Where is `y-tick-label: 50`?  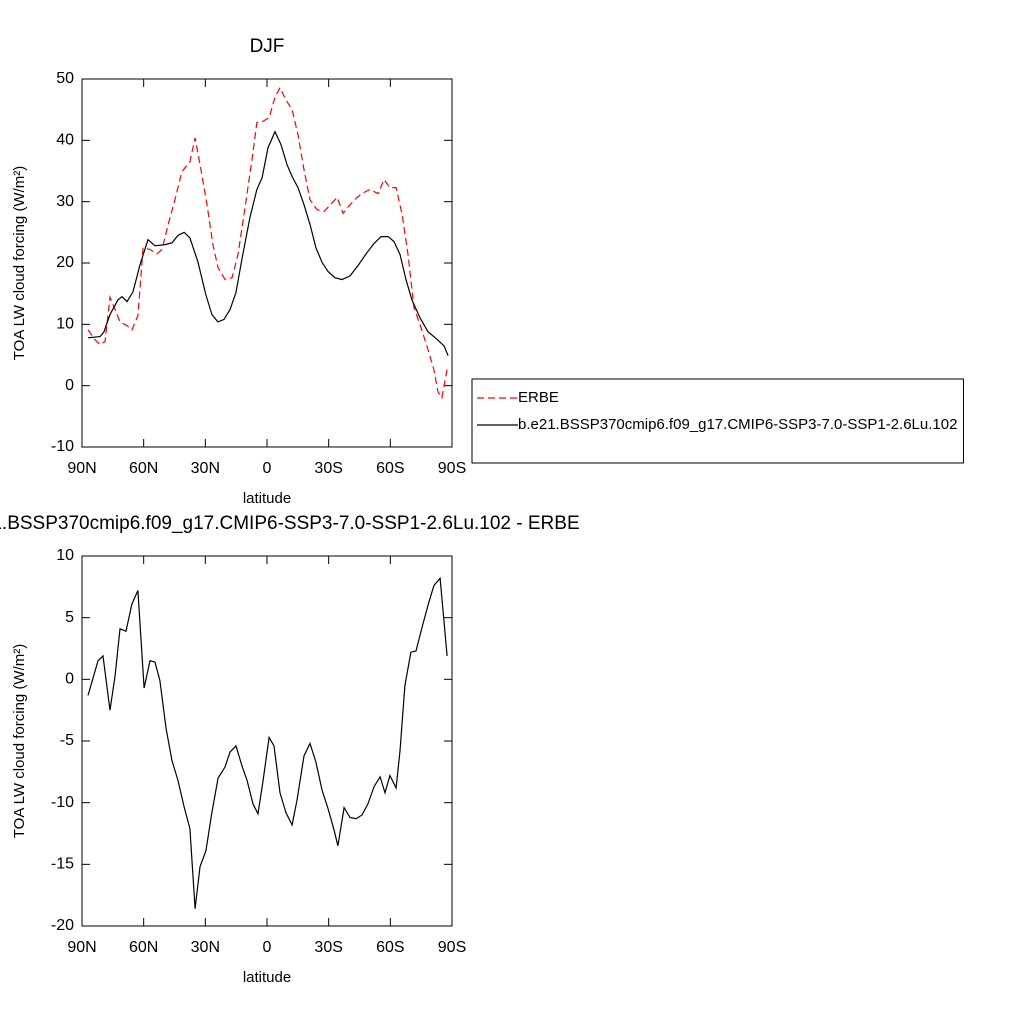 y-tick-label: 50 is located at coordinates (65, 78).